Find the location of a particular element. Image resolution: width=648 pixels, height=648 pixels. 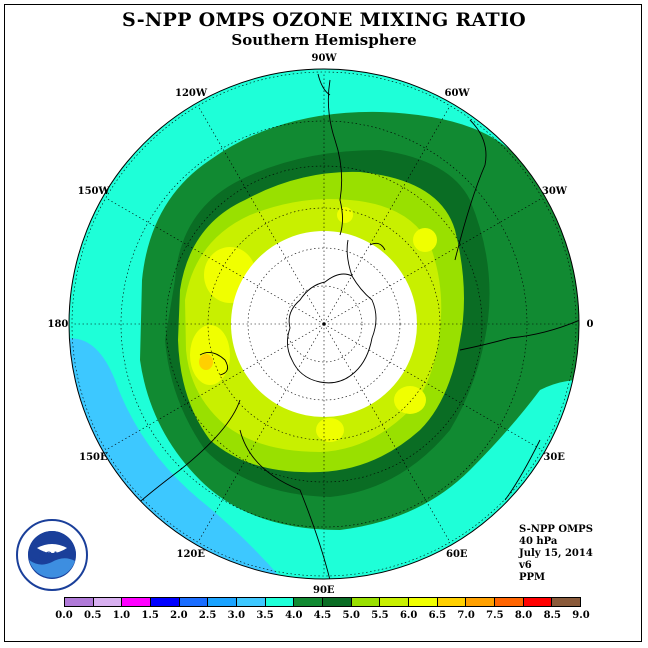

page-title: S-NPP OMPS OZONE MIXING RATIO is located at coordinates (324, 20).